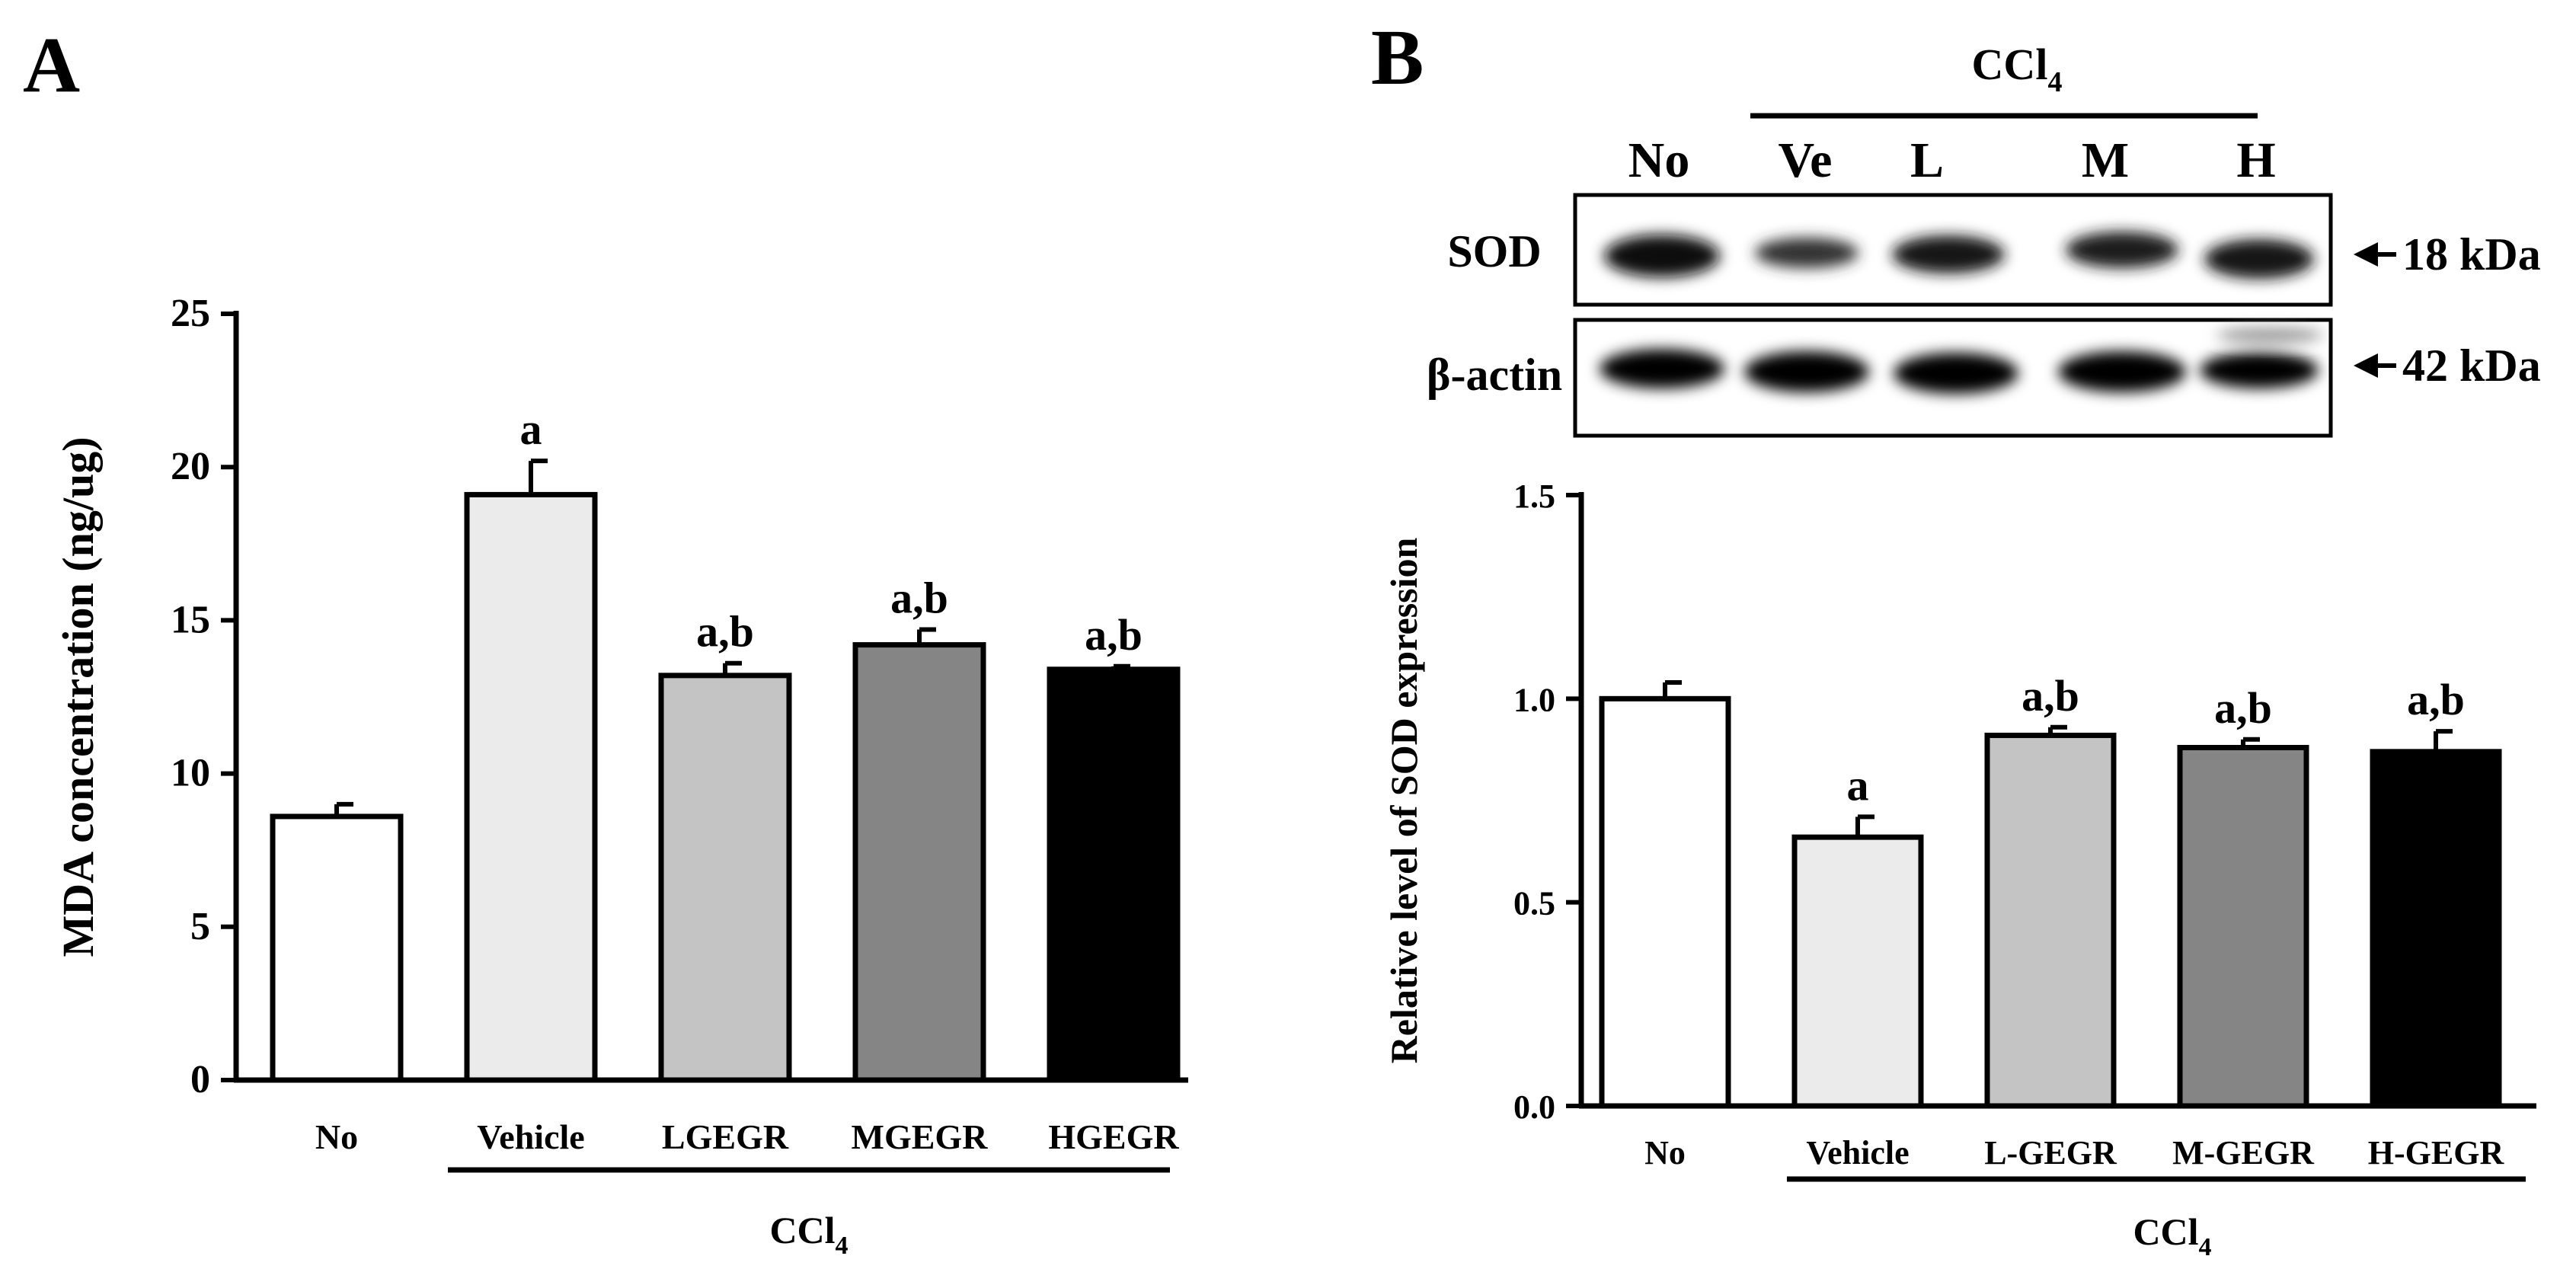 Image resolution: width=2576 pixels, height=1272 pixels. What do you see at coordinates (1806, 160) in the screenshot?
I see `lane-label-ve: Ve` at bounding box center [1806, 160].